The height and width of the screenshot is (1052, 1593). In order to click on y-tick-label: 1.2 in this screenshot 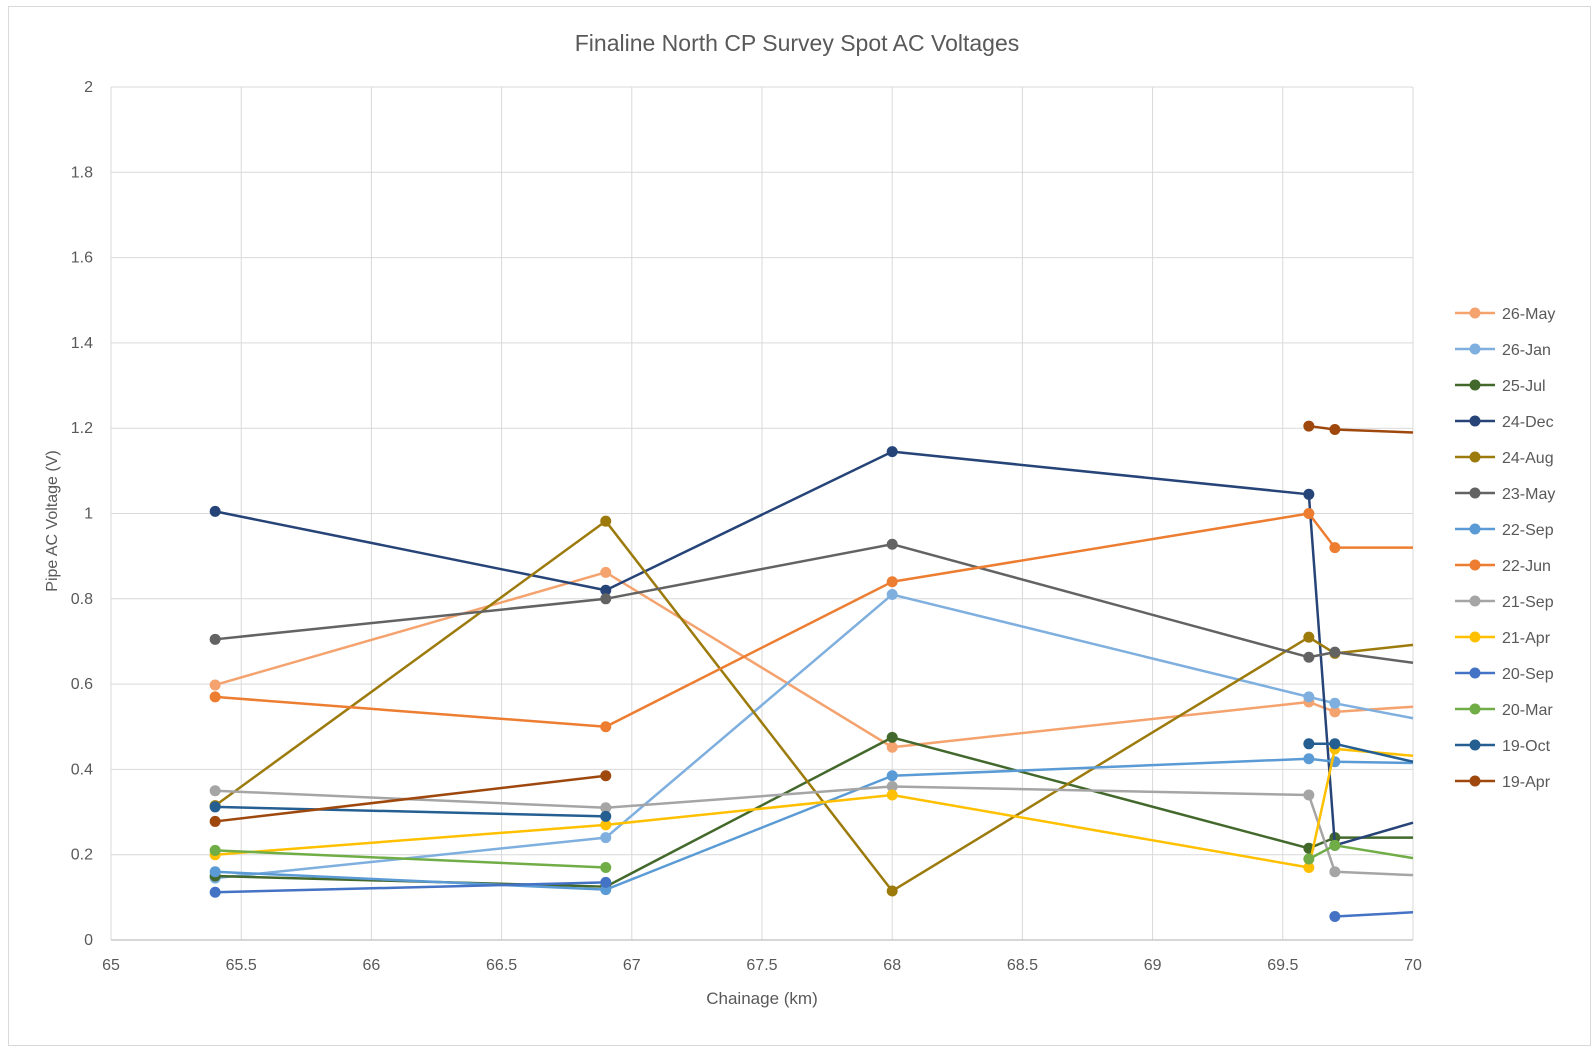, I will do `click(82, 428)`.